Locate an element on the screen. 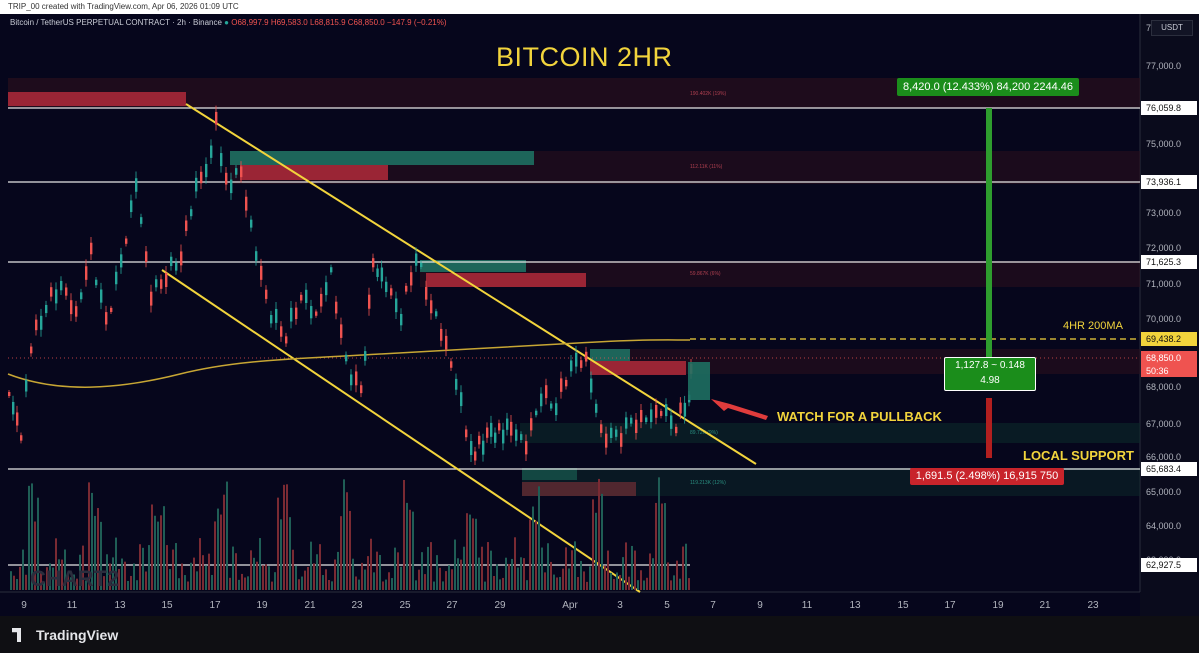  price-tick: 69,438.2 is located at coordinates (1169, 339).